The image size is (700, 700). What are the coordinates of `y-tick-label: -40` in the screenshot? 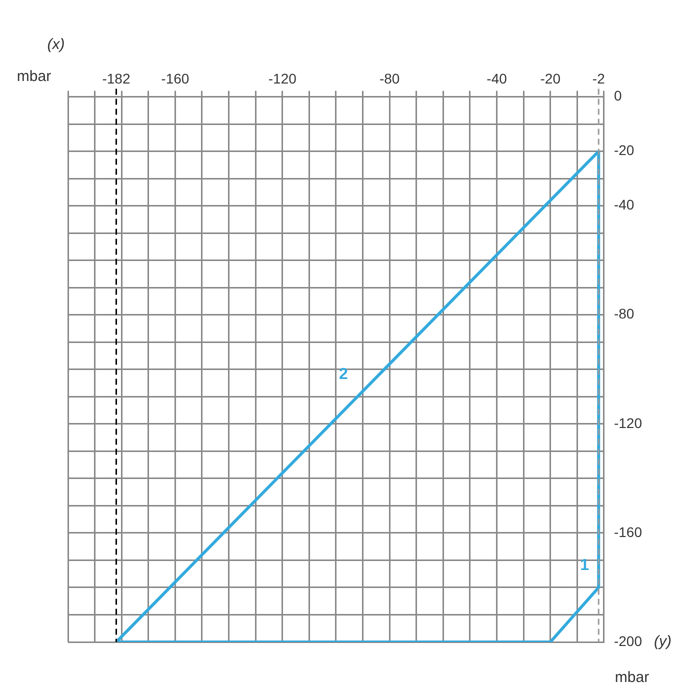 It's located at (624, 204).